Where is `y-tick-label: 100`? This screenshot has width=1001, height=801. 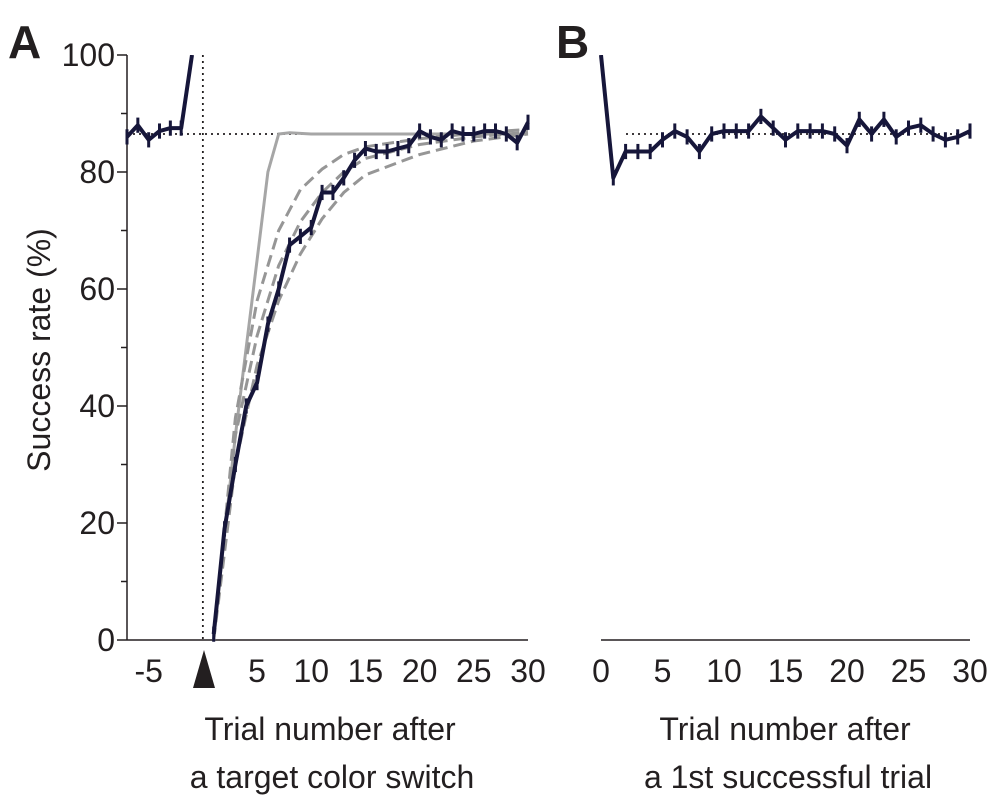
y-tick-label: 100 is located at coordinates (88, 55).